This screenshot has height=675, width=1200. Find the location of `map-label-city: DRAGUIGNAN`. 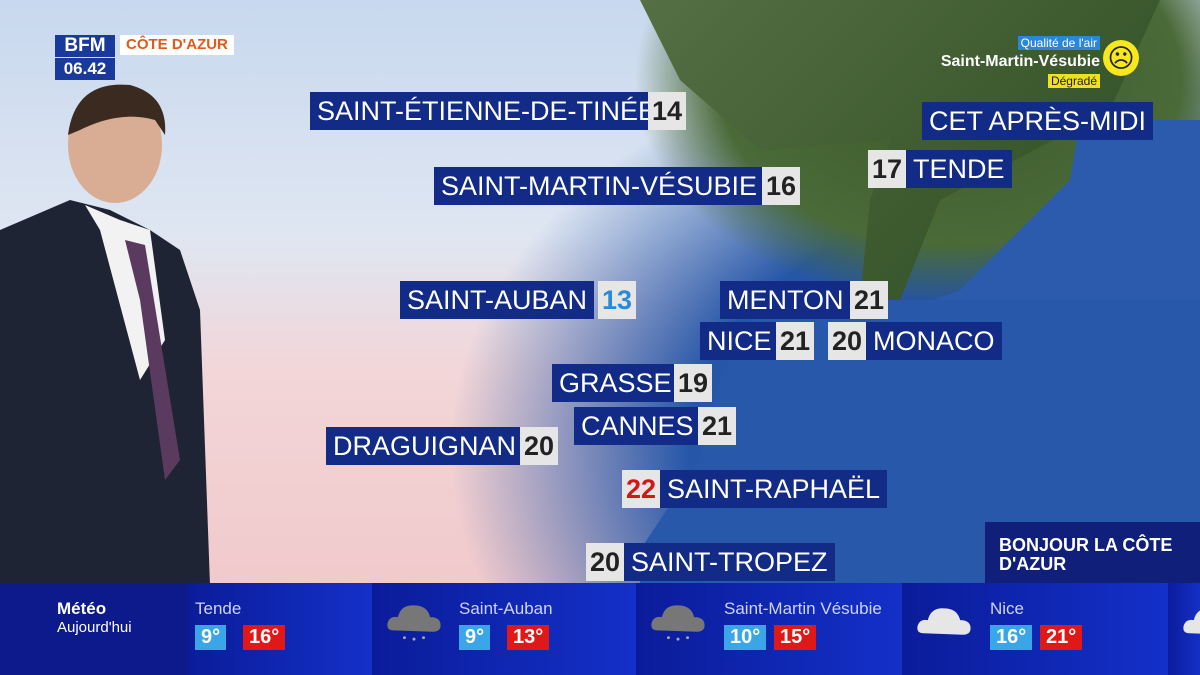

map-label-city: DRAGUIGNAN is located at coordinates (425, 446).